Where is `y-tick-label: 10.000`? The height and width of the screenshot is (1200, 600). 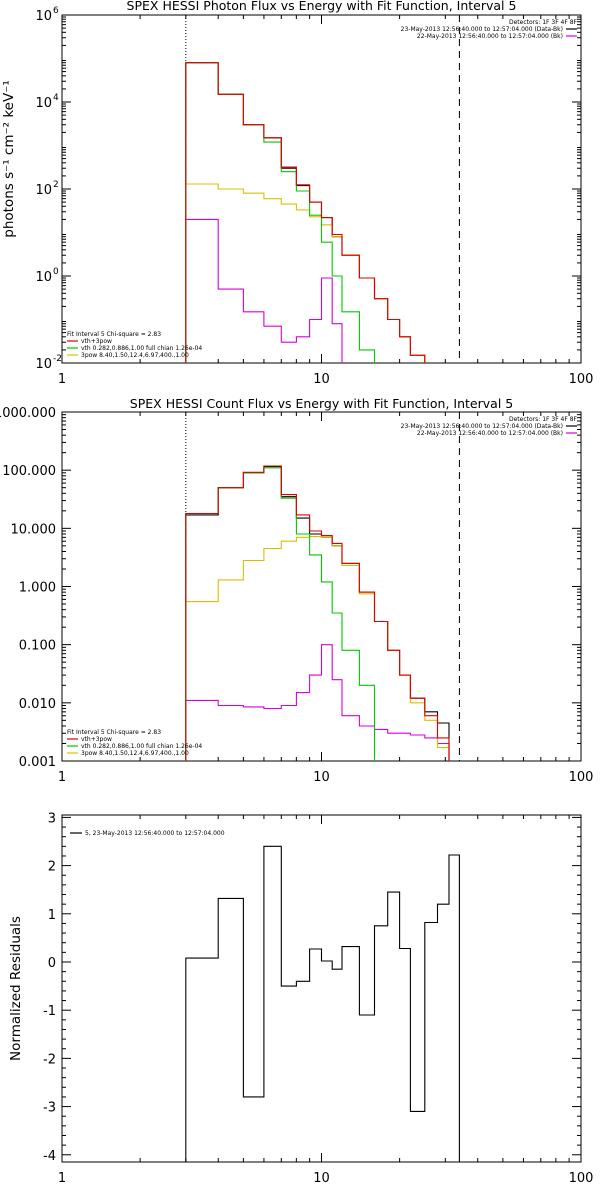
y-tick-label: 10.000 is located at coordinates (34, 529).